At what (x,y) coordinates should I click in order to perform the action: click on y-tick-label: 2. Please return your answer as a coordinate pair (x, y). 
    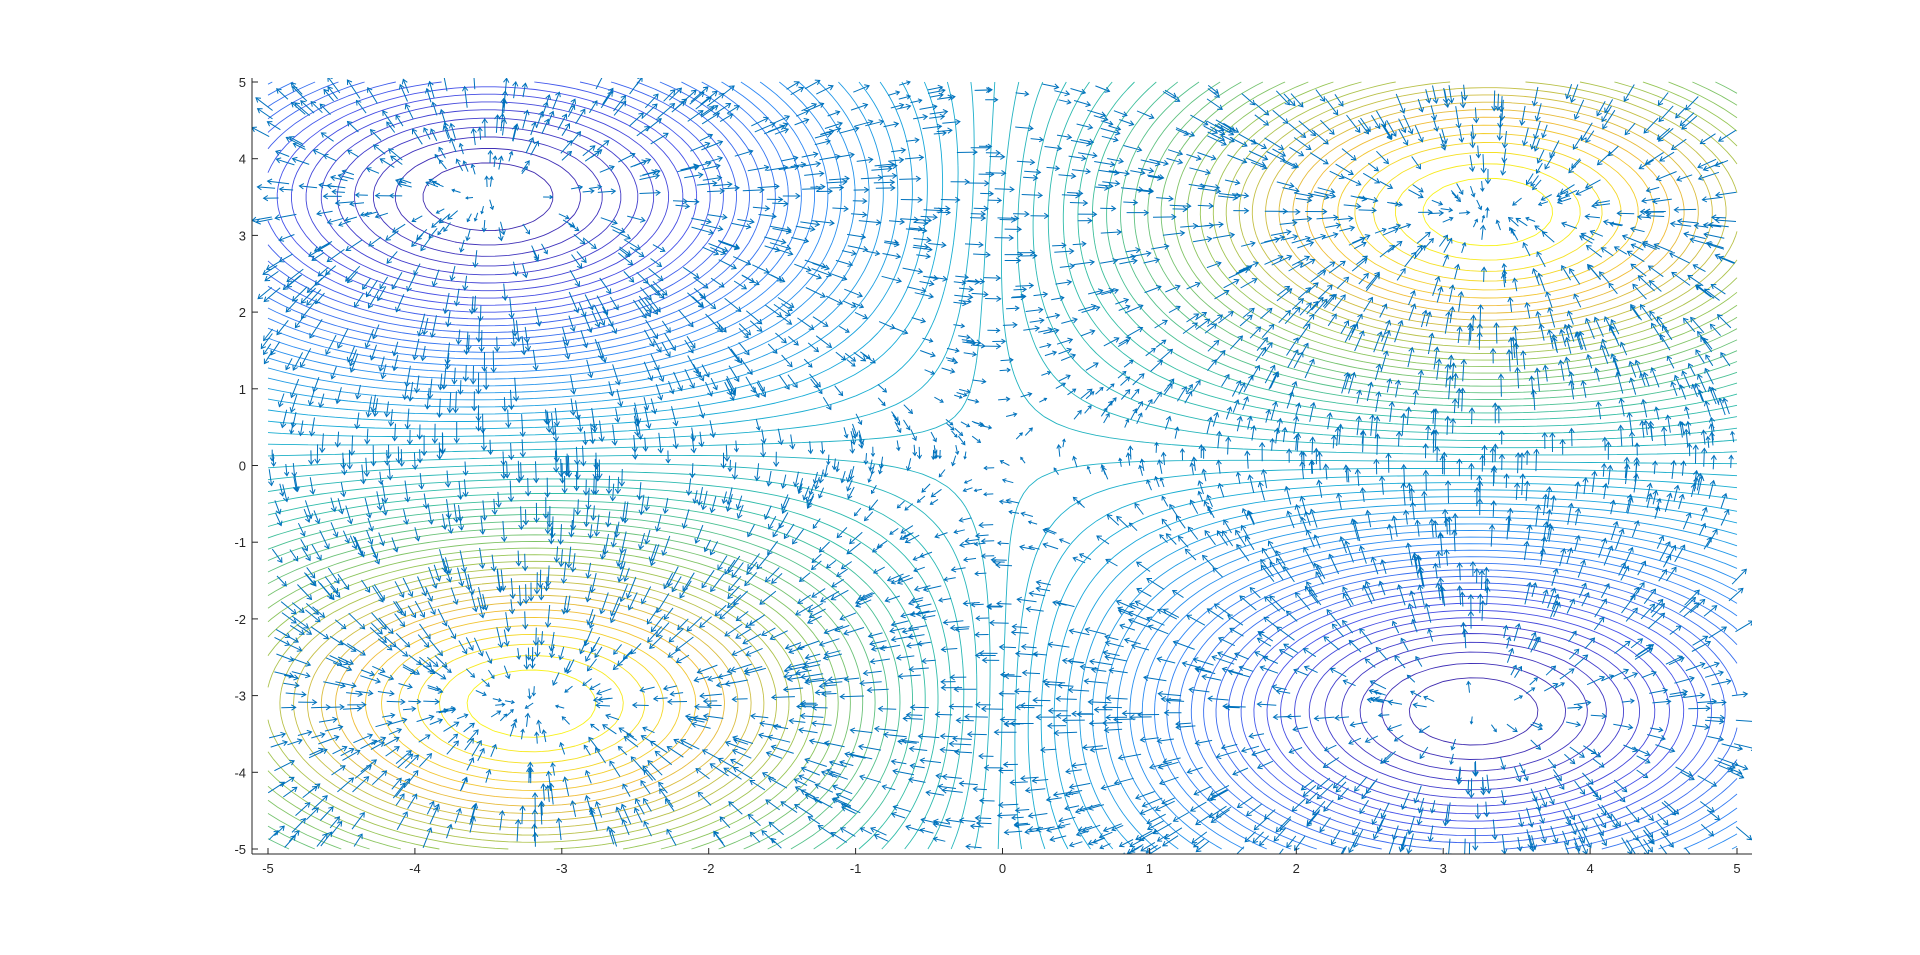
    Looking at the image, I should click on (242, 312).